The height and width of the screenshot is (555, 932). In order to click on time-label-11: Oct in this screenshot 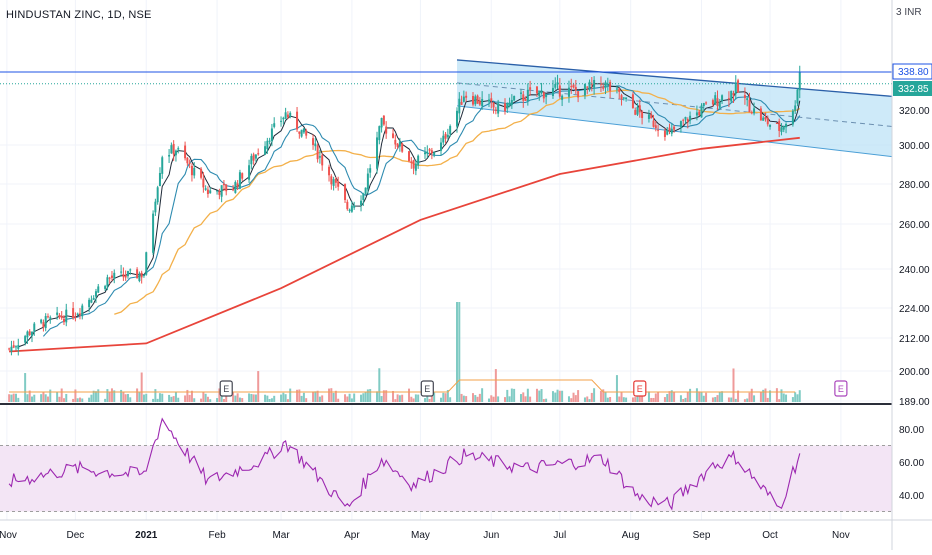, I will do `click(770, 535)`.